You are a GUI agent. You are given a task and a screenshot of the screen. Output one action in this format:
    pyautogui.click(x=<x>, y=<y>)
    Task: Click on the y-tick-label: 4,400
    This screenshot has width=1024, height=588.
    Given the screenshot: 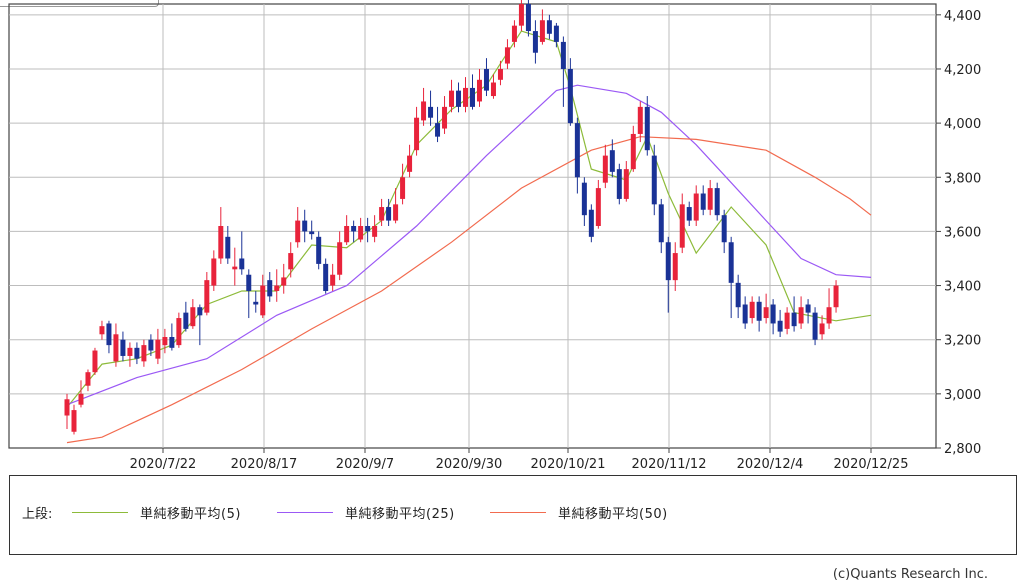 What is the action you would take?
    pyautogui.click(x=962, y=16)
    